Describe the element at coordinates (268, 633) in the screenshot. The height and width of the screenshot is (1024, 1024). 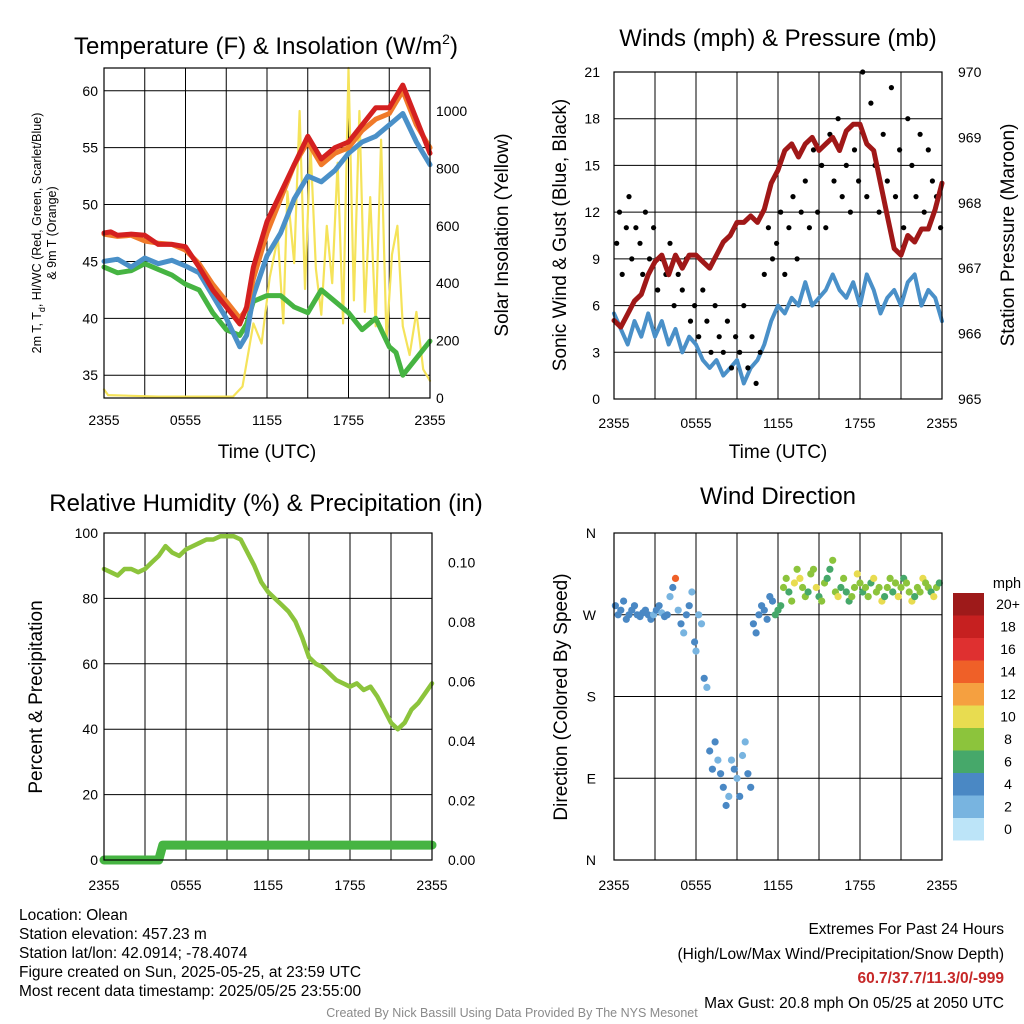
I see `relative-humidity-line` at that location.